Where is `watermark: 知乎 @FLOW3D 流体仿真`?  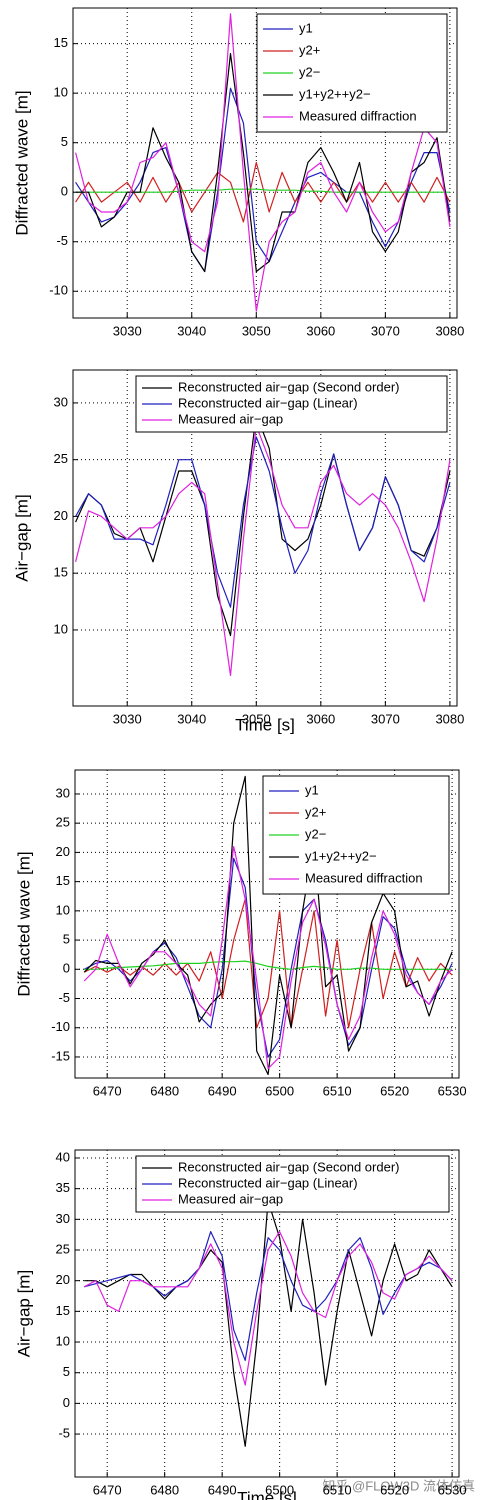 watermark: 知乎 @FLOW3D 流体仿真 is located at coordinates (398, 1485).